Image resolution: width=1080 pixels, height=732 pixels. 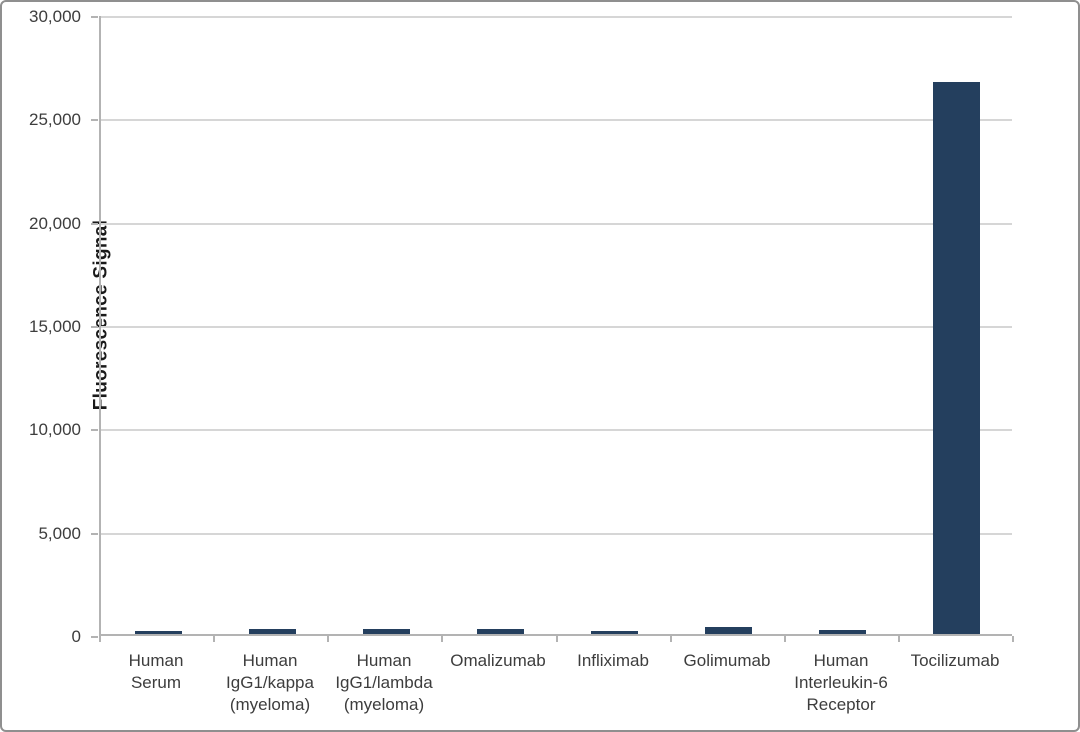 What do you see at coordinates (270, 683) in the screenshot?
I see `x-category-label: Human IgG1/kappa (myeloma)` at bounding box center [270, 683].